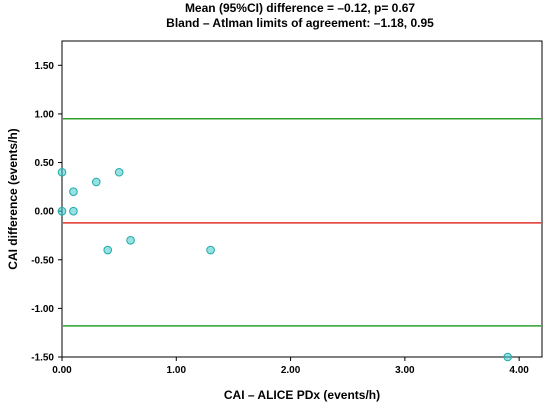  I want to click on y-tick-label-0: 1.50, so click(45, 66).